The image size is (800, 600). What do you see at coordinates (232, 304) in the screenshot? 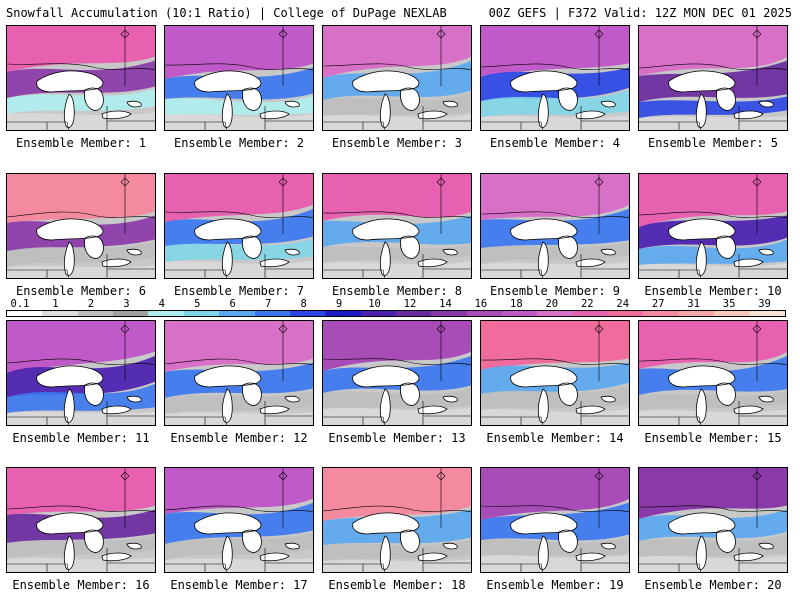
I see `legend-label: 6` at bounding box center [232, 304].